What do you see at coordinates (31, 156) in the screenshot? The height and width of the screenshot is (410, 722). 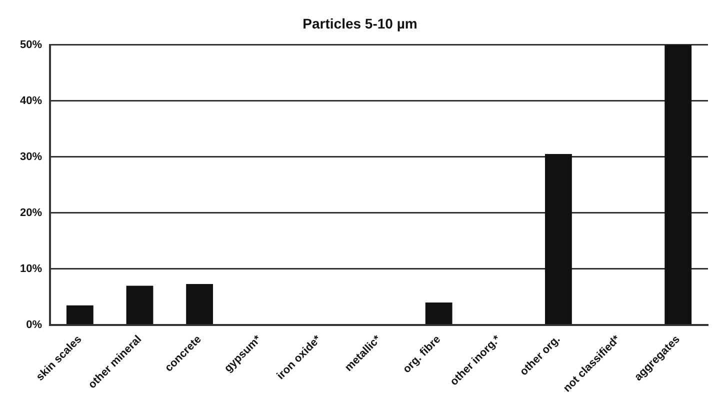 I see `y-tick-label: 30%` at bounding box center [31, 156].